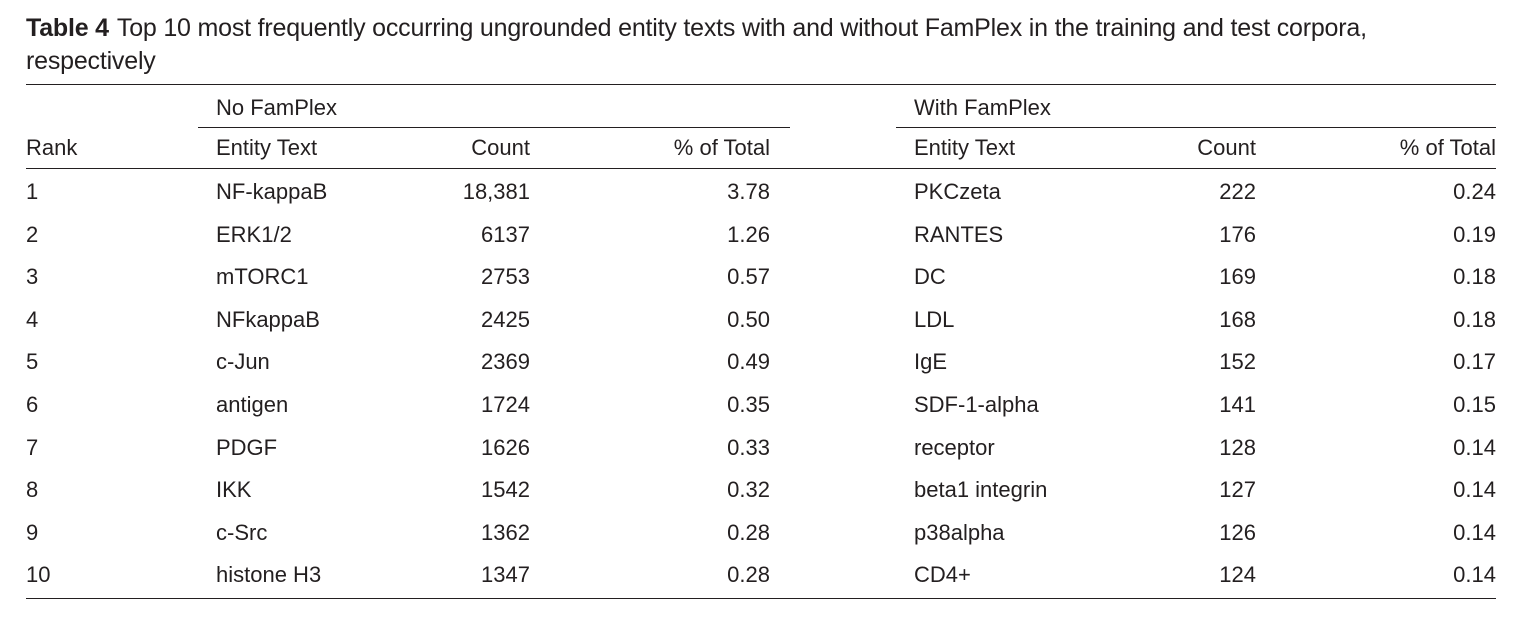 This screenshot has width=1522, height=621. I want to click on cell-rank: 8, so click(32, 489).